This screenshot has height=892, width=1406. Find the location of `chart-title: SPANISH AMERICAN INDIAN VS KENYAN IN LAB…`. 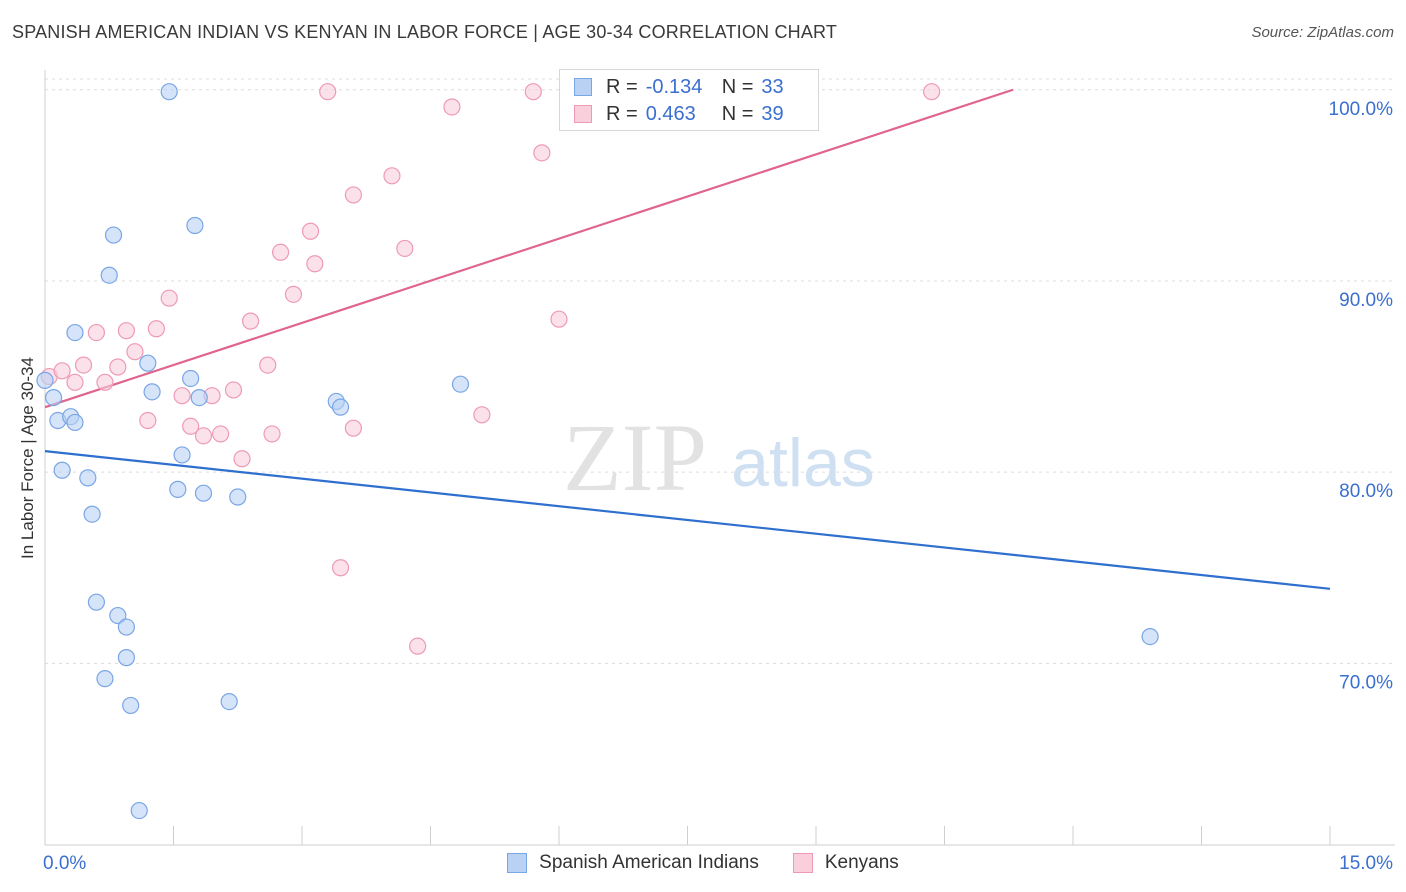

chart-title: SPANISH AMERICAN INDIAN VS KENYAN IN LAB… is located at coordinates (425, 32).